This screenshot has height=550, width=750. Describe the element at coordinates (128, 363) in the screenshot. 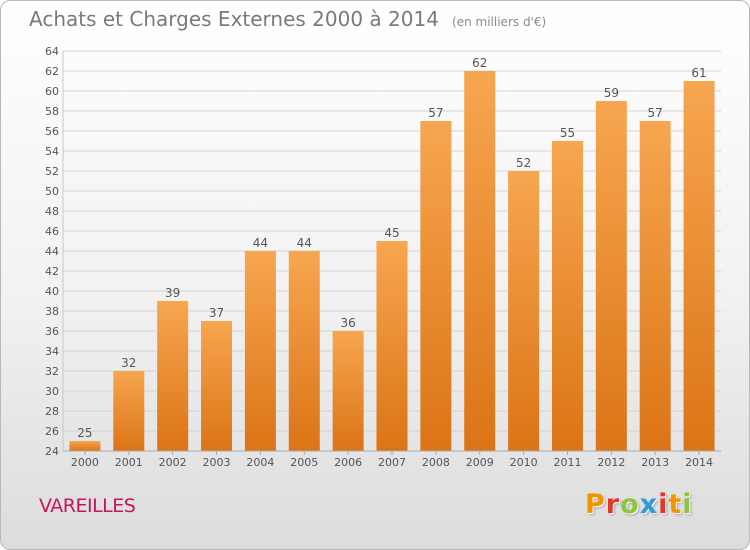

I see `data-label: 32` at that location.